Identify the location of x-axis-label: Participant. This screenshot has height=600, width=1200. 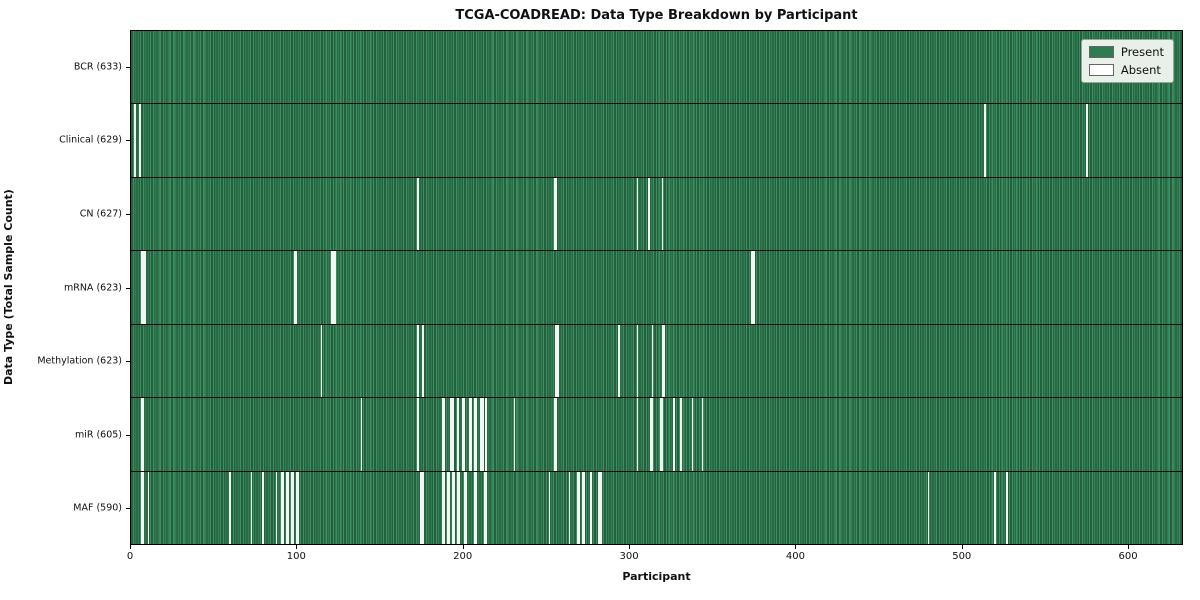
(656, 576).